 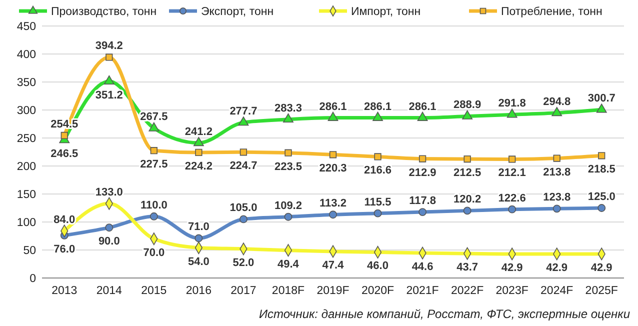 I want to click on data-label: 300.7, so click(x=602, y=98).